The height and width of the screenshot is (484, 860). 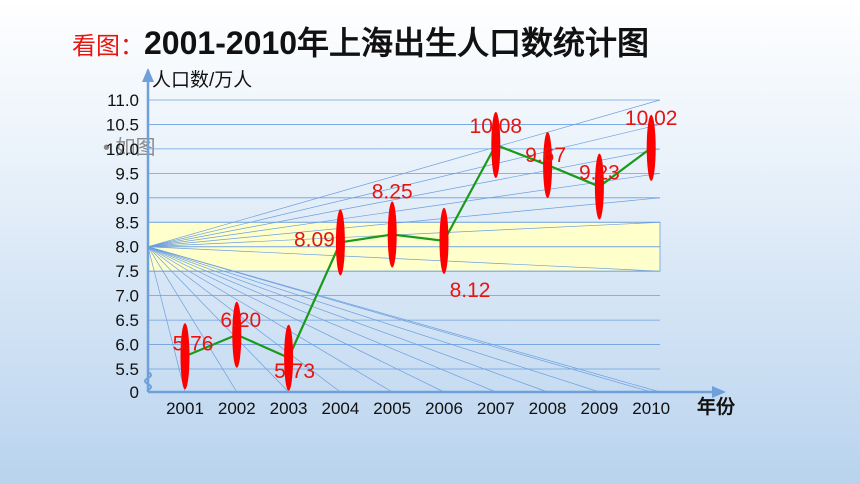 I want to click on y-tick-label: 8.5, so click(x=127, y=222).